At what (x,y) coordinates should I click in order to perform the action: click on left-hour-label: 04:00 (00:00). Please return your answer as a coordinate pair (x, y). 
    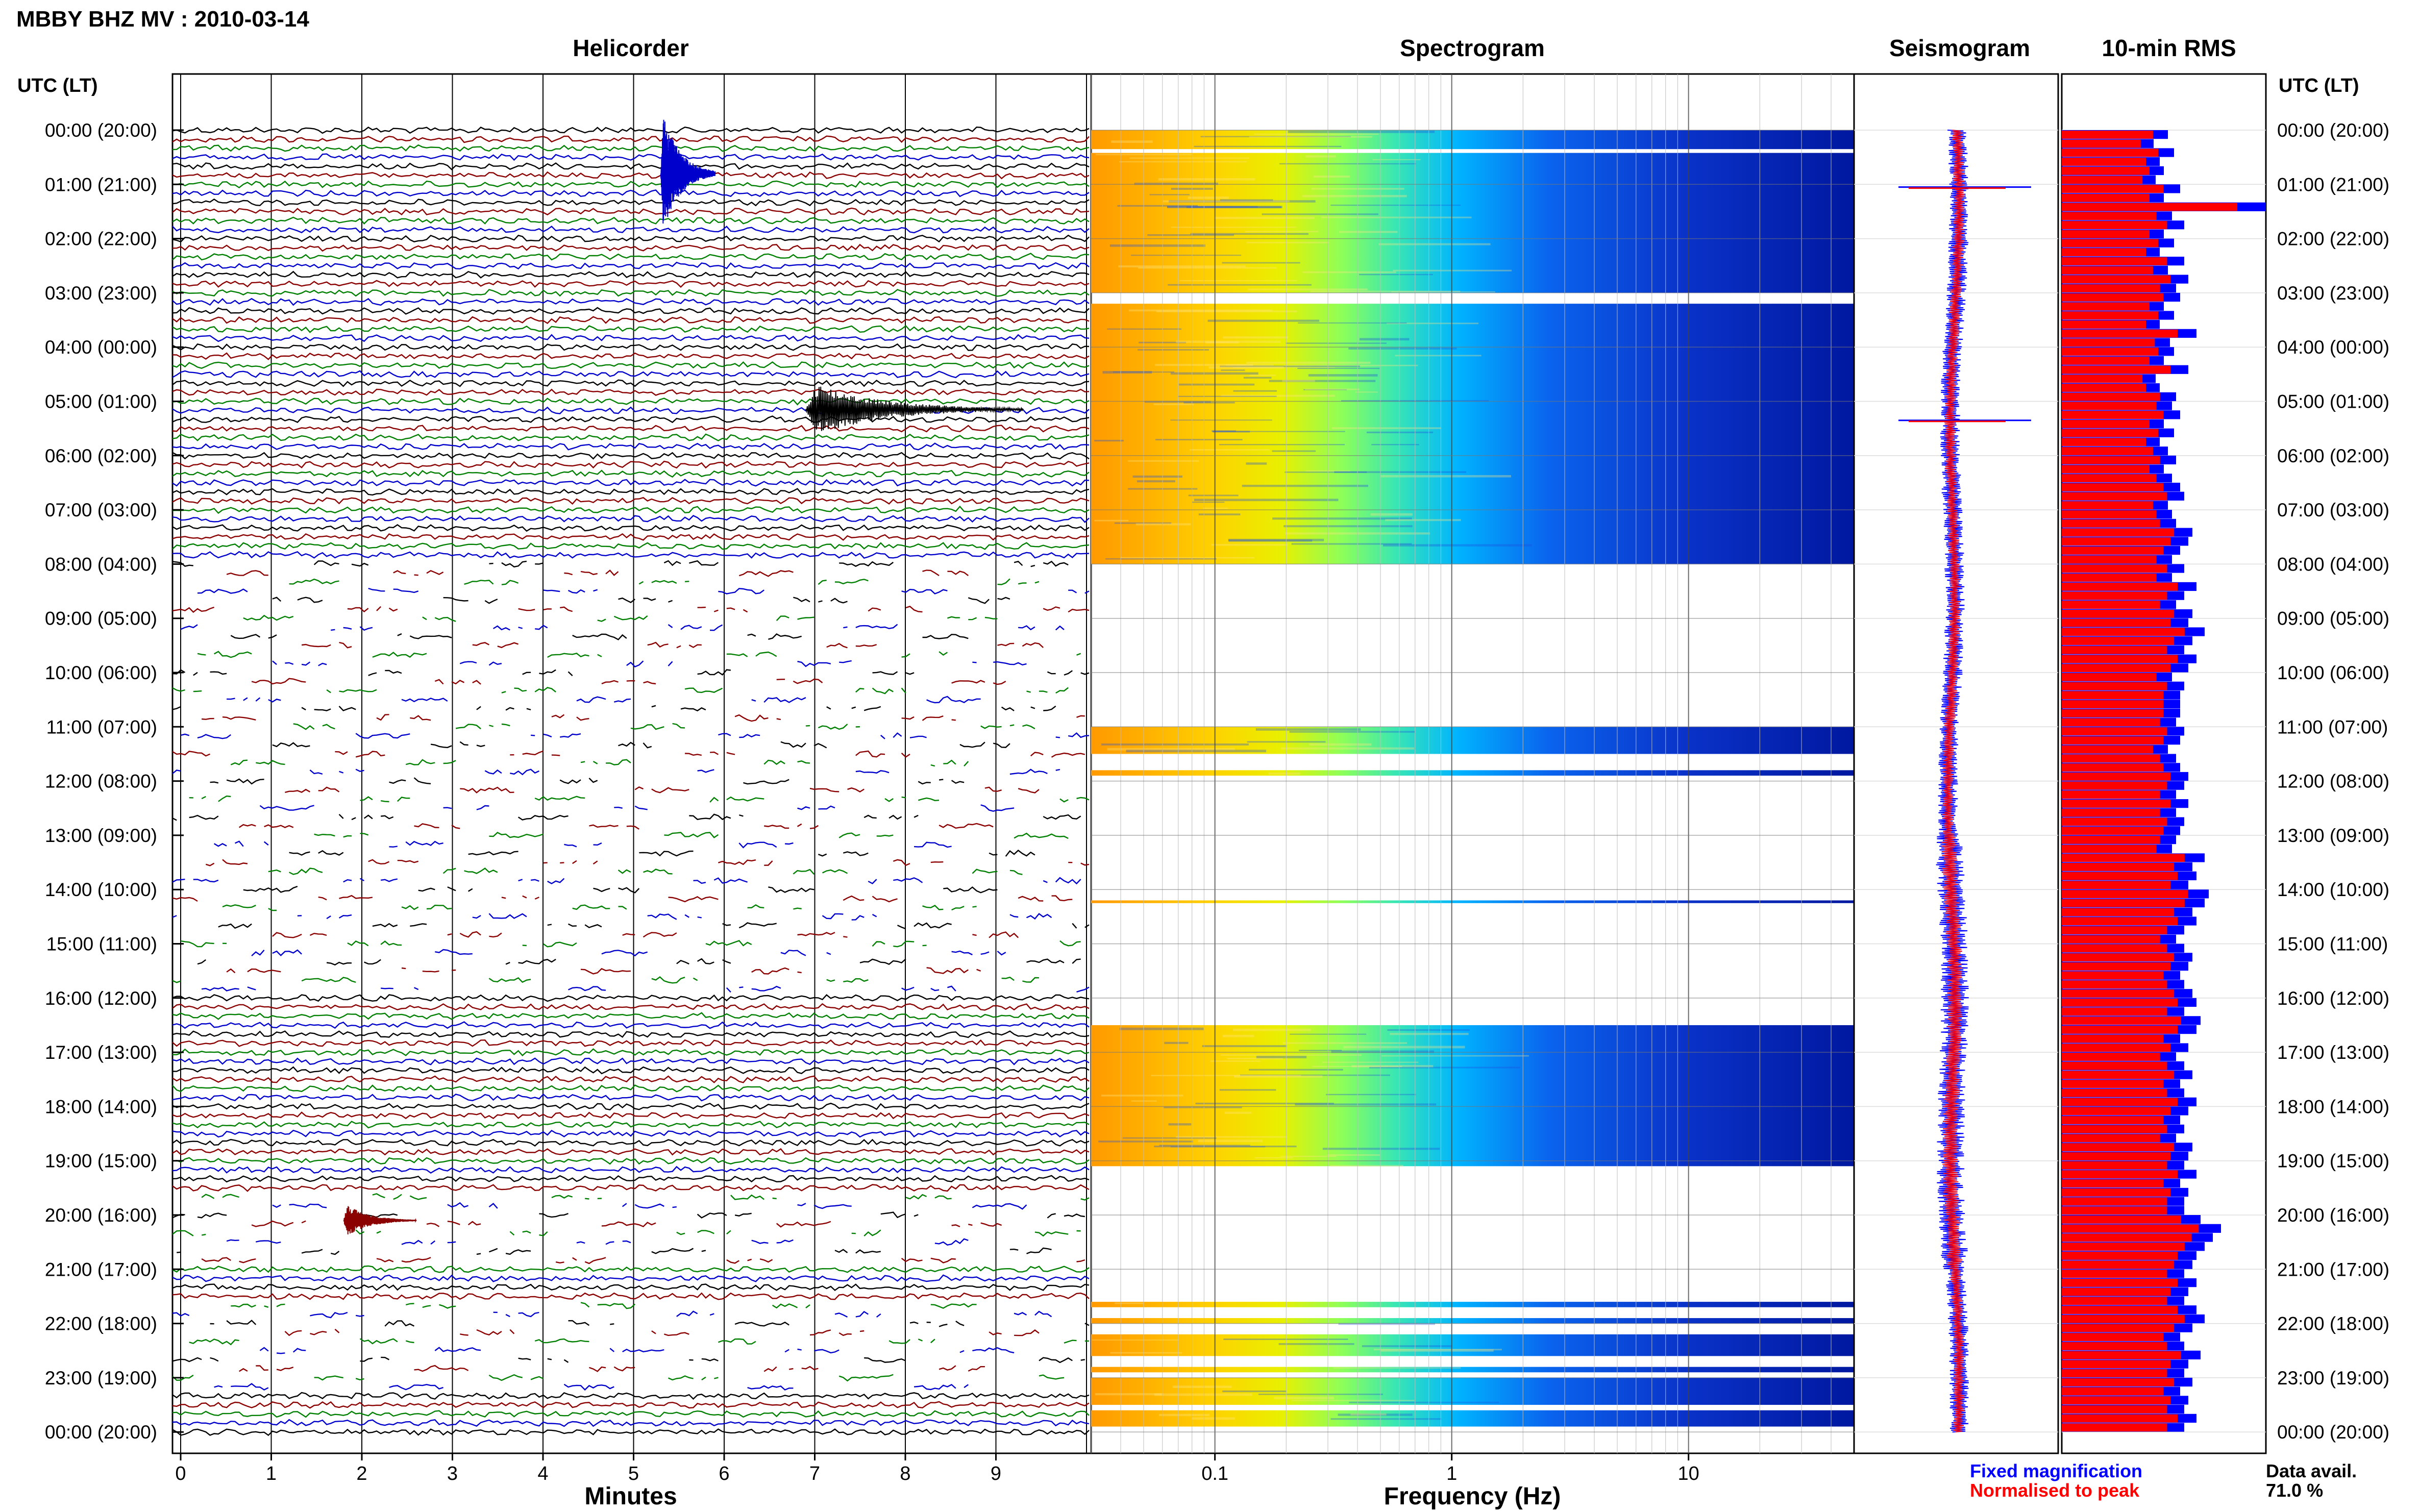
    Looking at the image, I should click on (101, 347).